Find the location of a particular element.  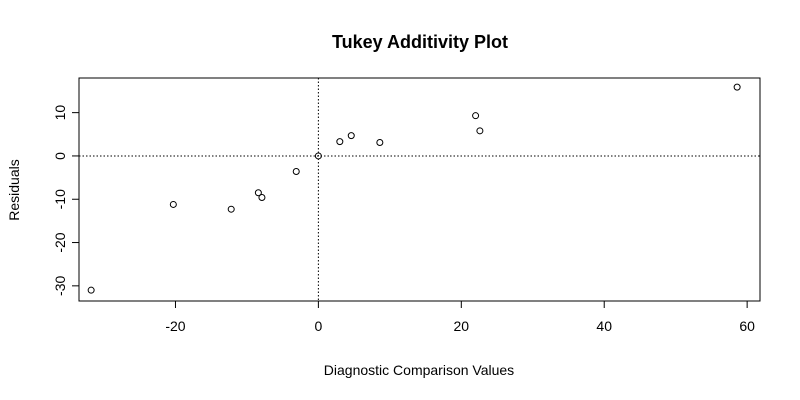

y-tick-label: 10 is located at coordinates (60, 113).